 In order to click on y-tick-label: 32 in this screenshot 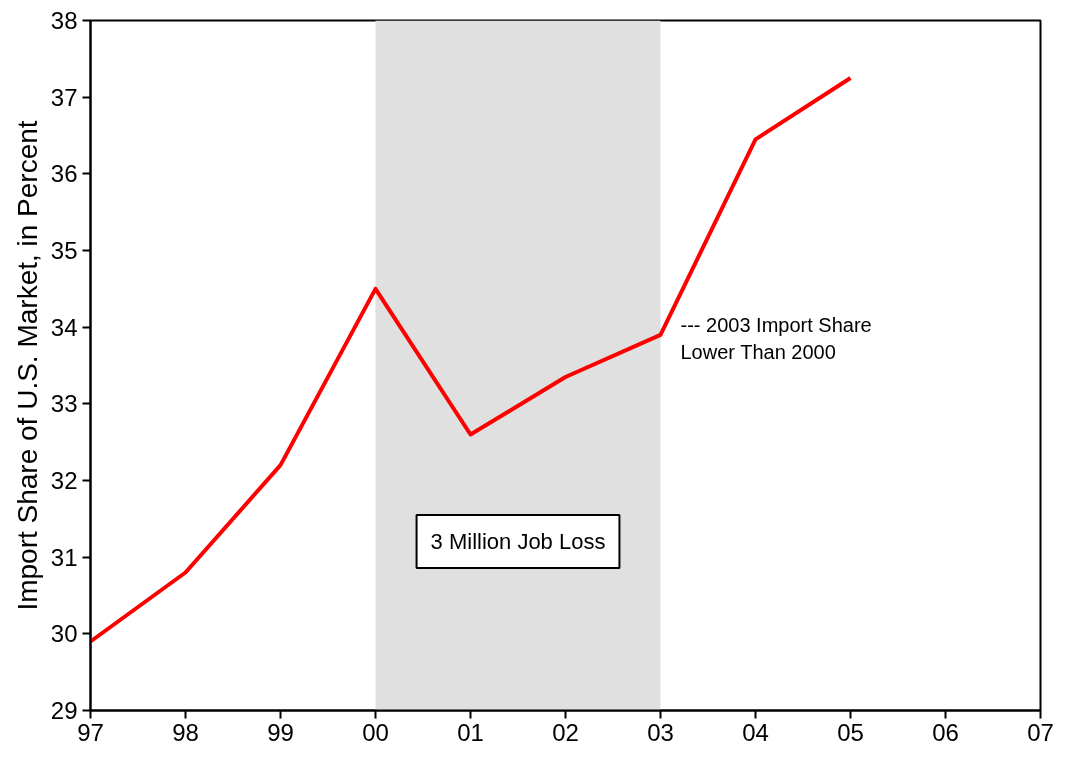, I will do `click(64, 480)`.